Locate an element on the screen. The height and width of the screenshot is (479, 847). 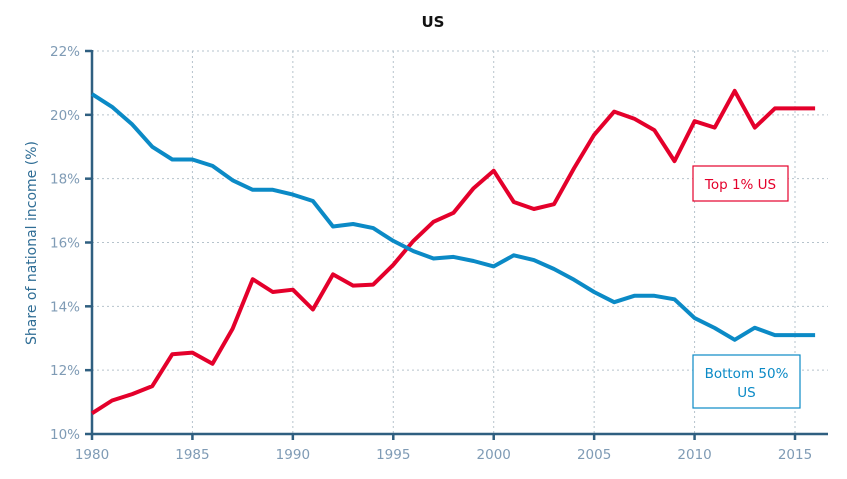
y-tick-label: 18% is located at coordinates (65, 180).